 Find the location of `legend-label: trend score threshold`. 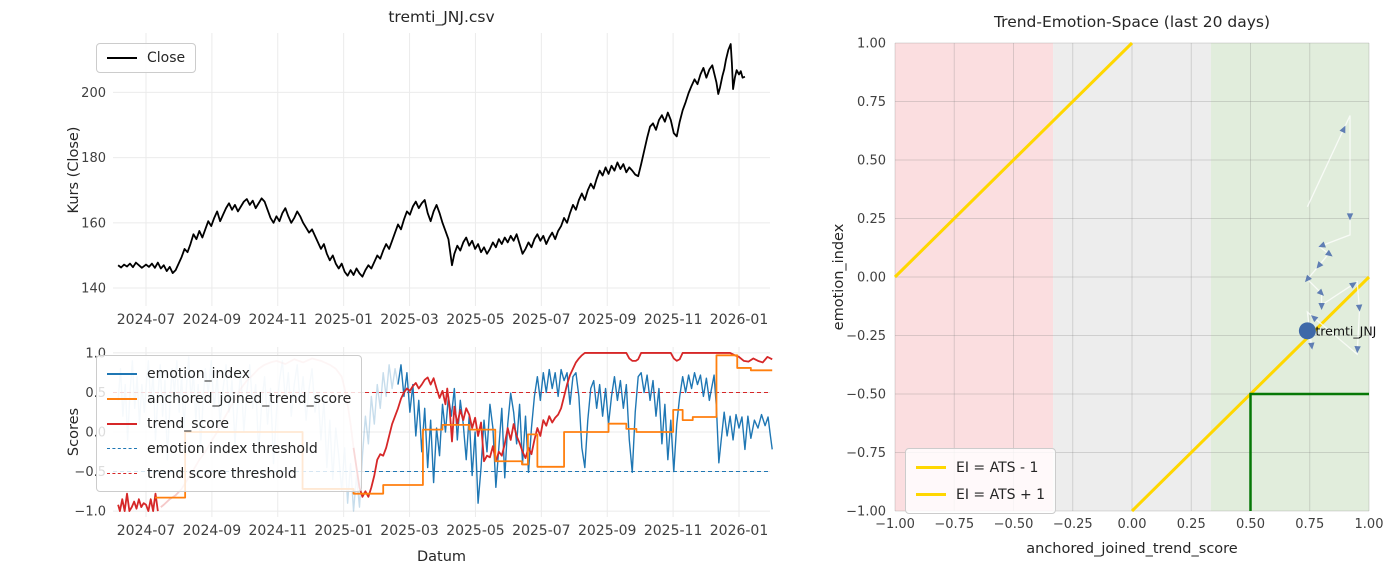

legend-label: trend score threshold is located at coordinates (222, 473).